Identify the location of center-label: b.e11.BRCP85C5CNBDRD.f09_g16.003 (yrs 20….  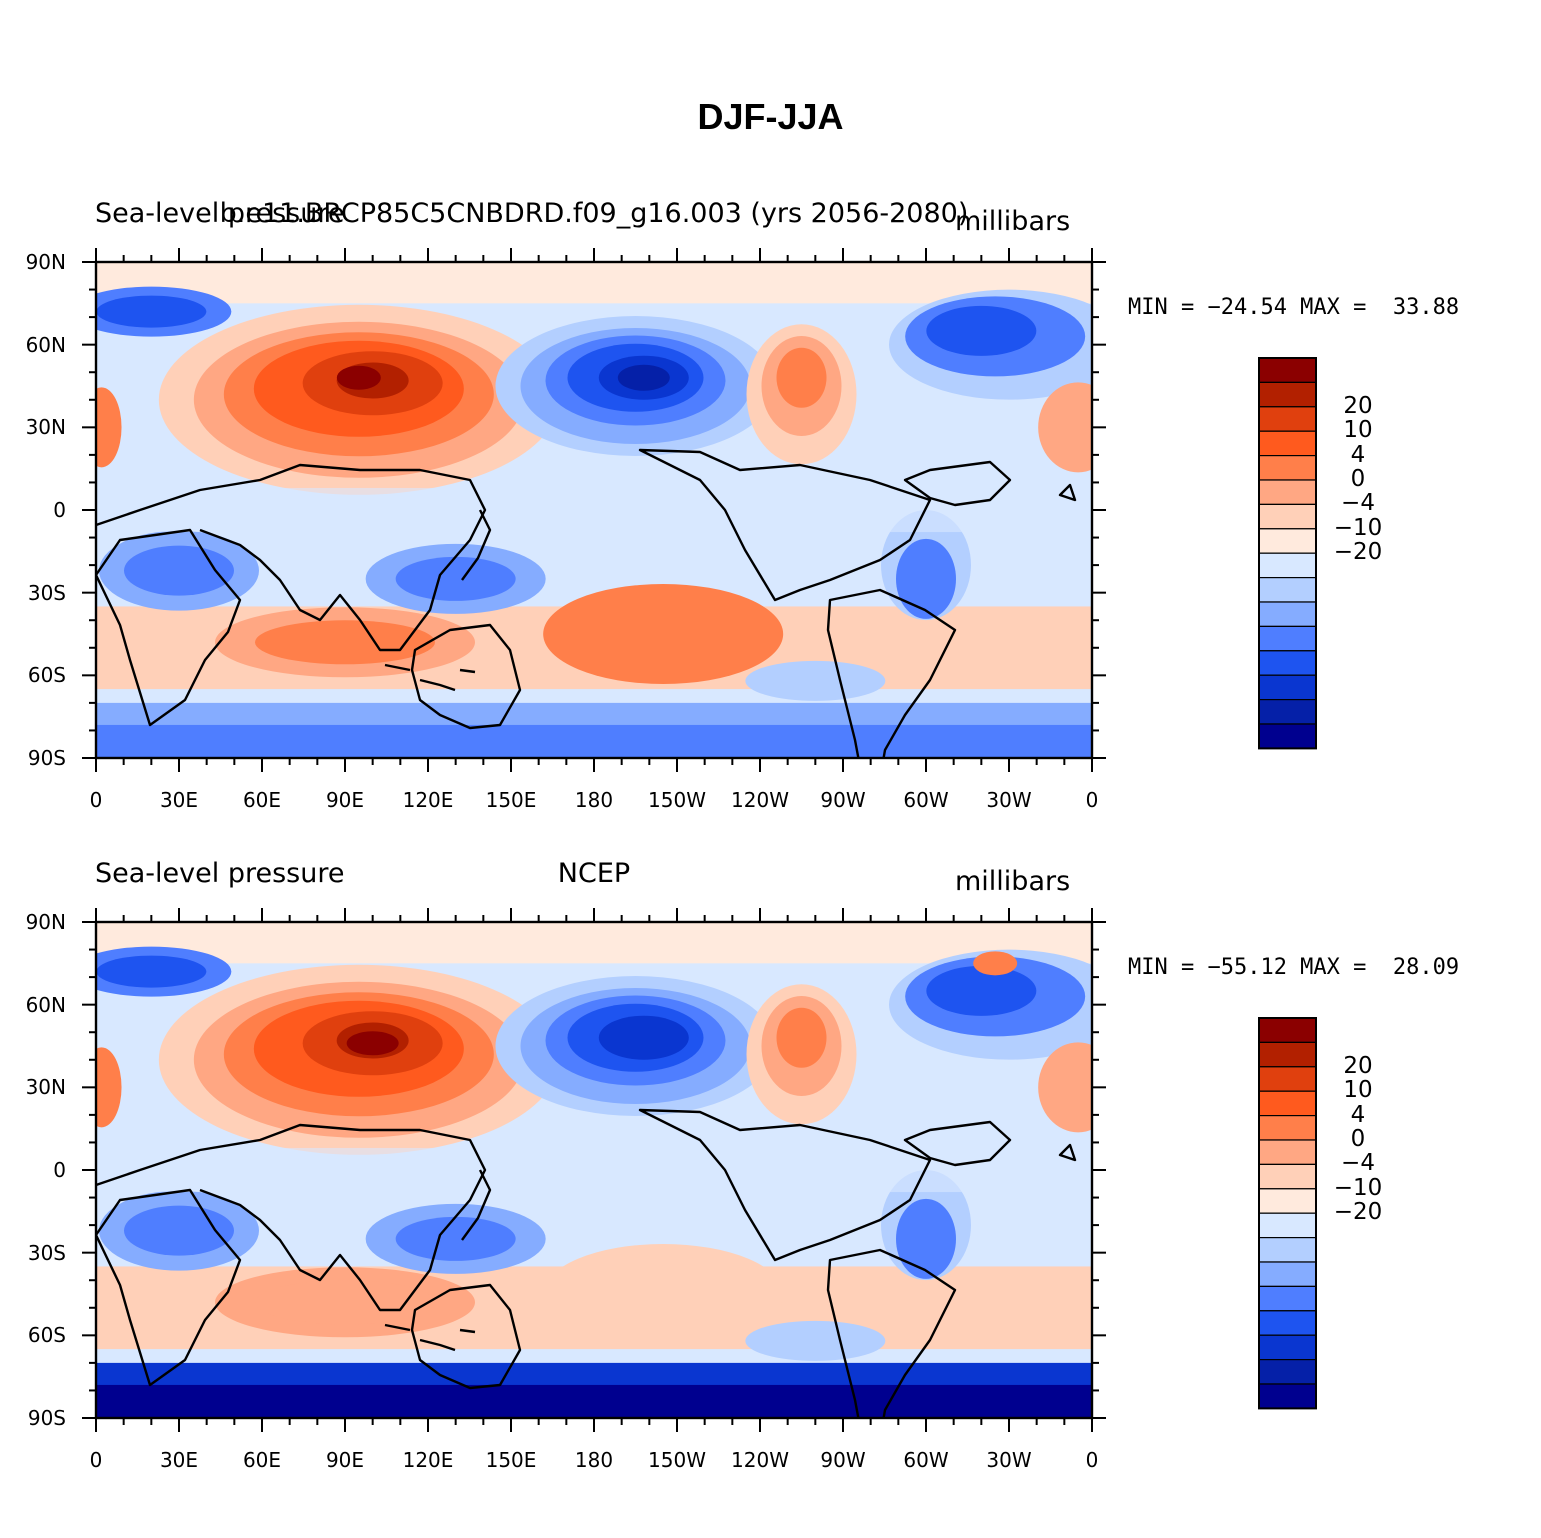
(594, 213).